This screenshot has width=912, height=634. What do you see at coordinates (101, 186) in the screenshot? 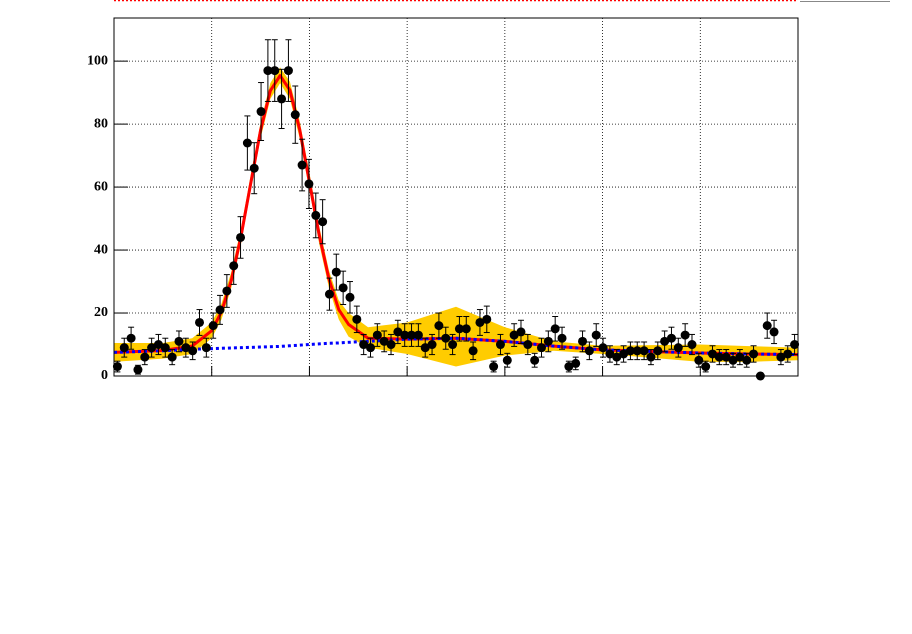
I see `y-tick-label: 60` at bounding box center [101, 186].